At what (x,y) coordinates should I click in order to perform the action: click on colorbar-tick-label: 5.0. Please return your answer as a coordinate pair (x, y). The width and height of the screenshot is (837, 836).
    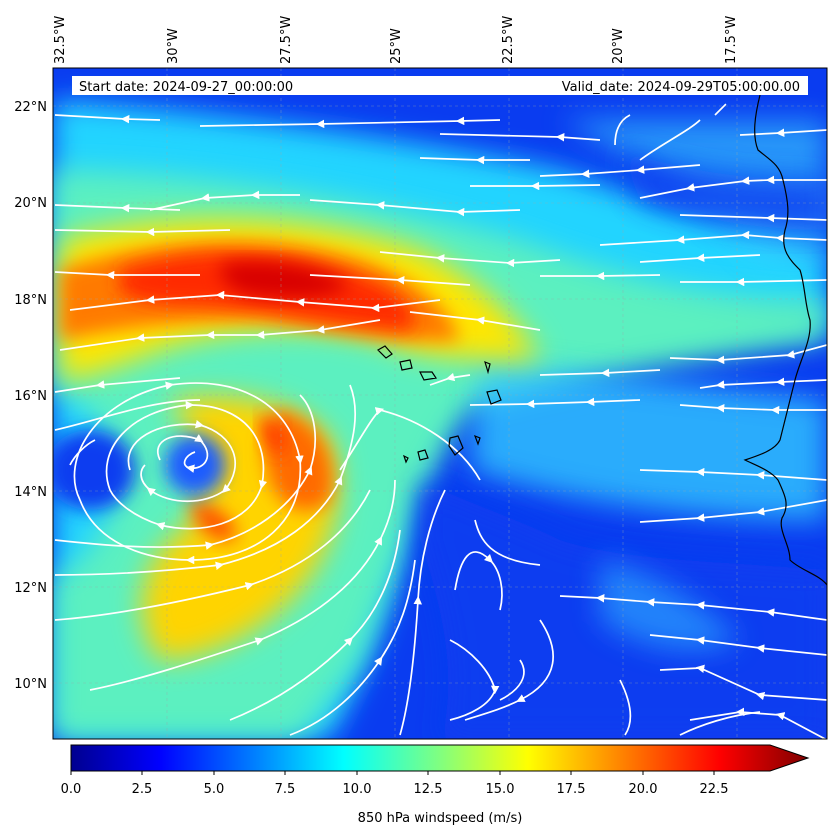
    Looking at the image, I should click on (214, 789).